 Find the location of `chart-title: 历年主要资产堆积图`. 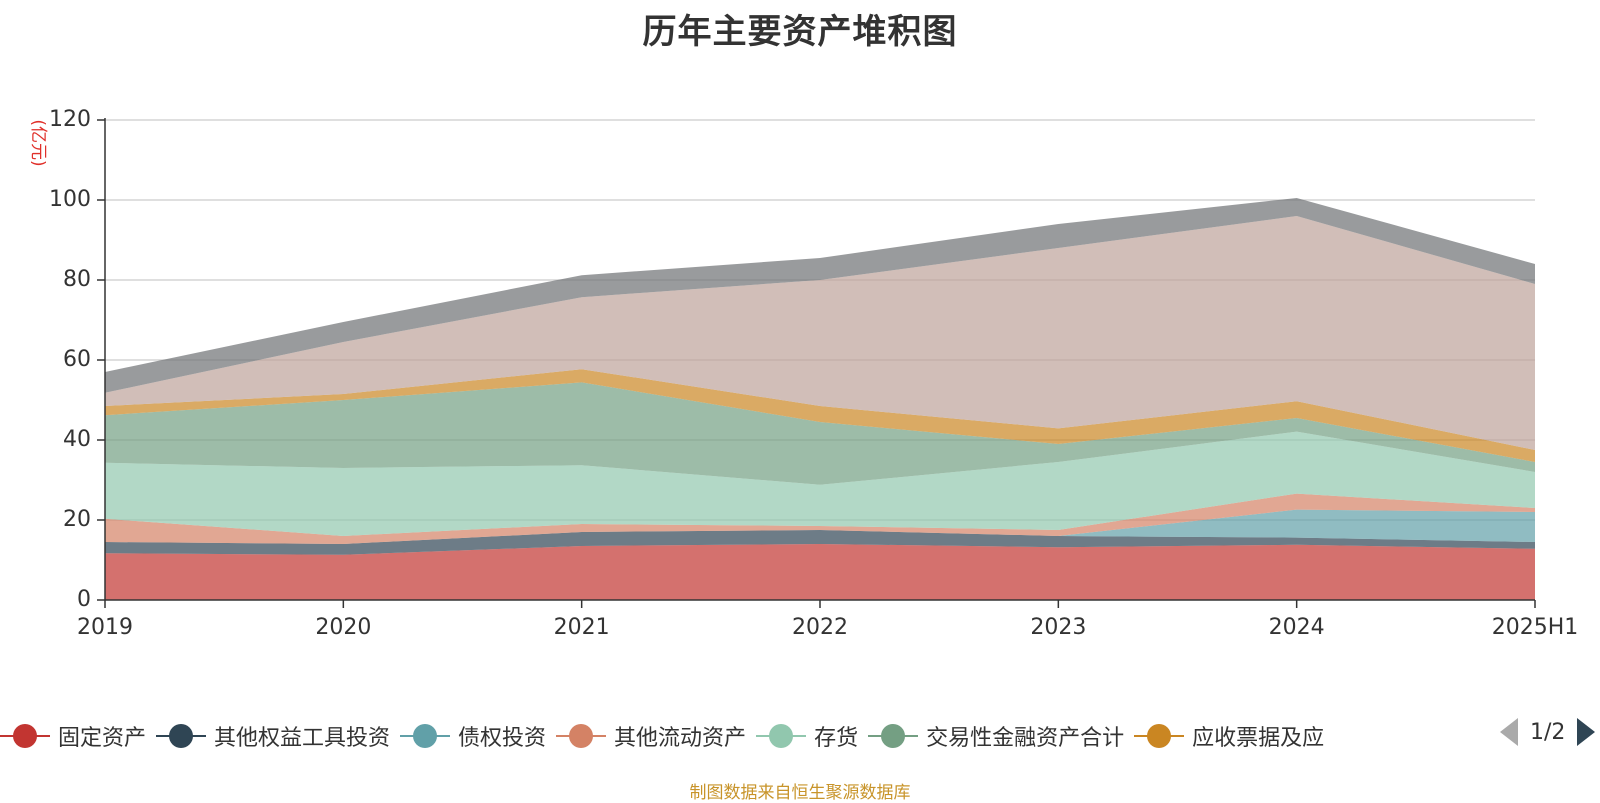

chart-title: 历年主要资产堆积图 is located at coordinates (800, 32).